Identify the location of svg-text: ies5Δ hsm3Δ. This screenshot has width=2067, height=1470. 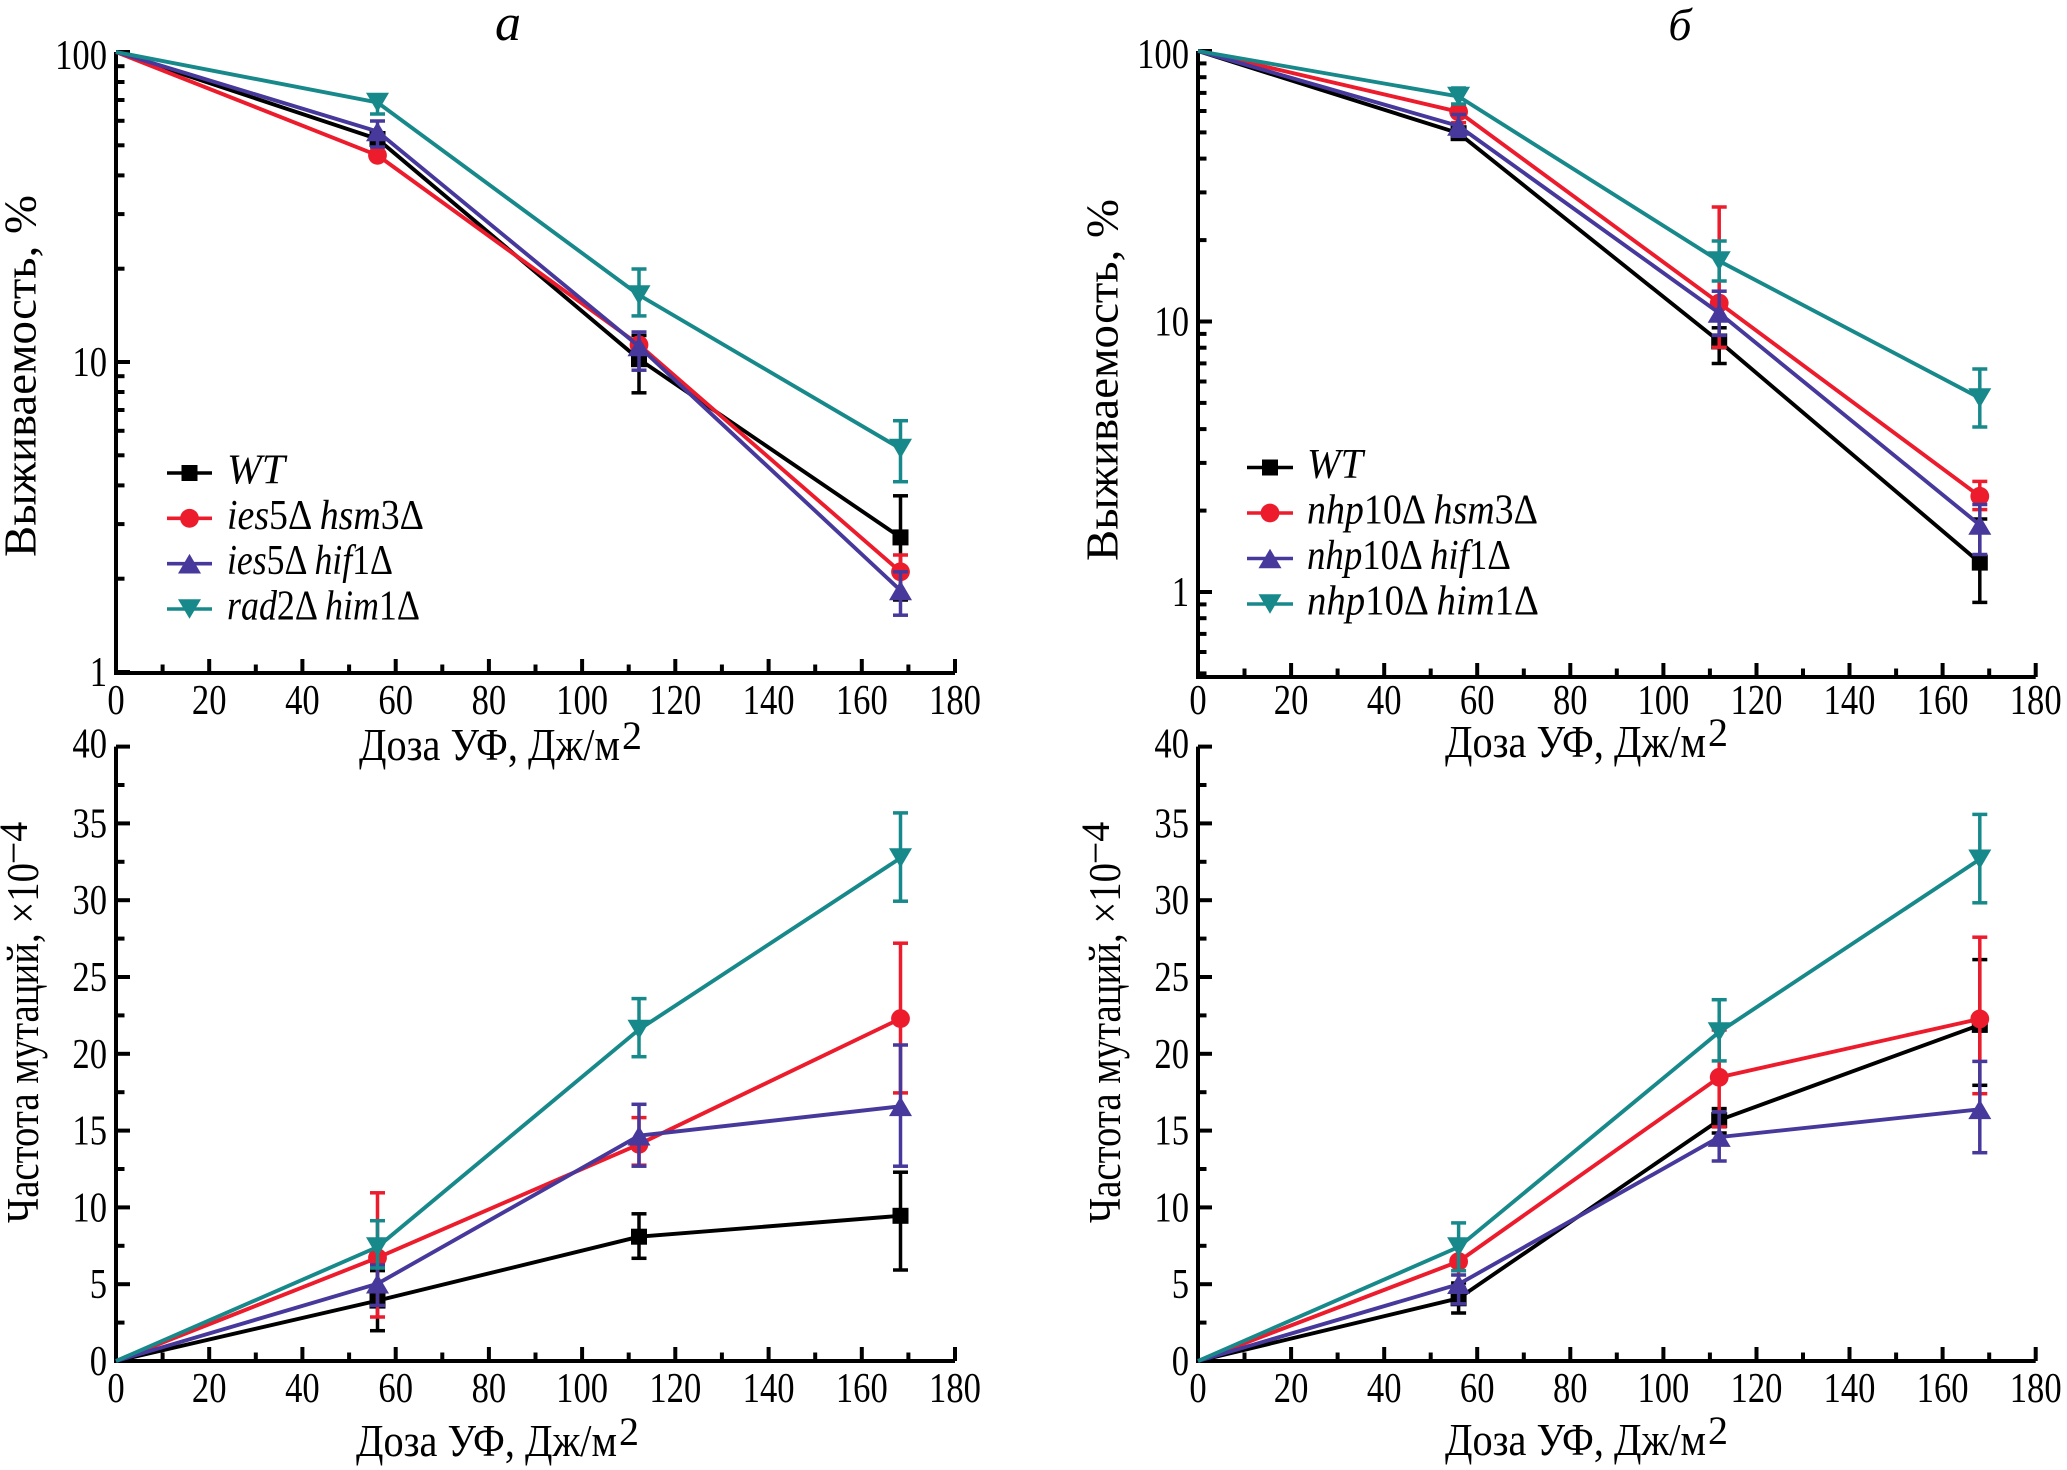
(325, 516).